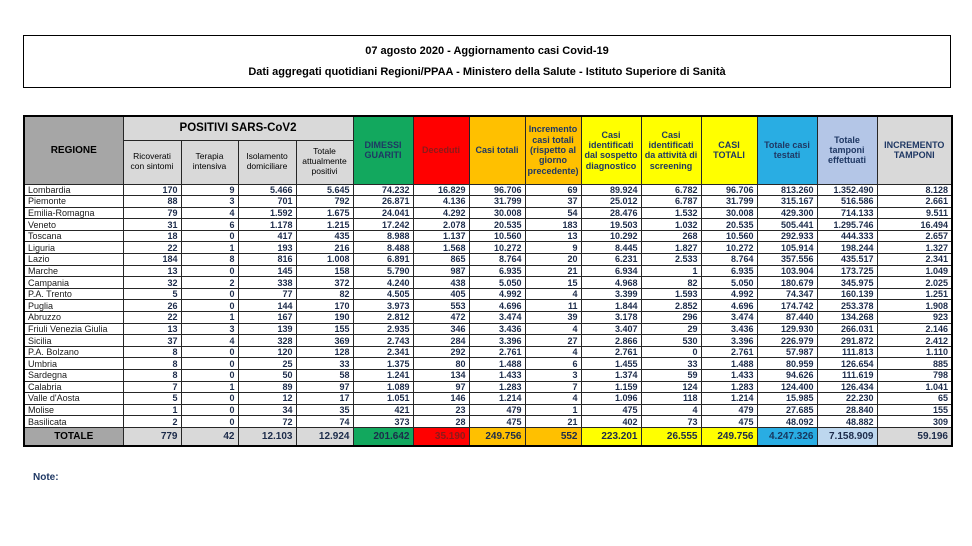 The image size is (972, 546). What do you see at coordinates (611, 201) in the screenshot?
I see `value-cell: 25.012` at bounding box center [611, 201].